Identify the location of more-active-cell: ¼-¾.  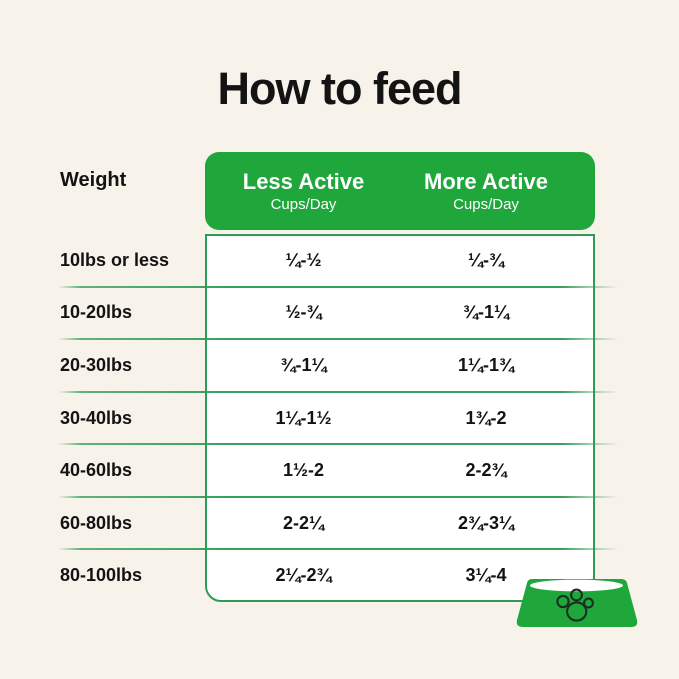
(486, 259).